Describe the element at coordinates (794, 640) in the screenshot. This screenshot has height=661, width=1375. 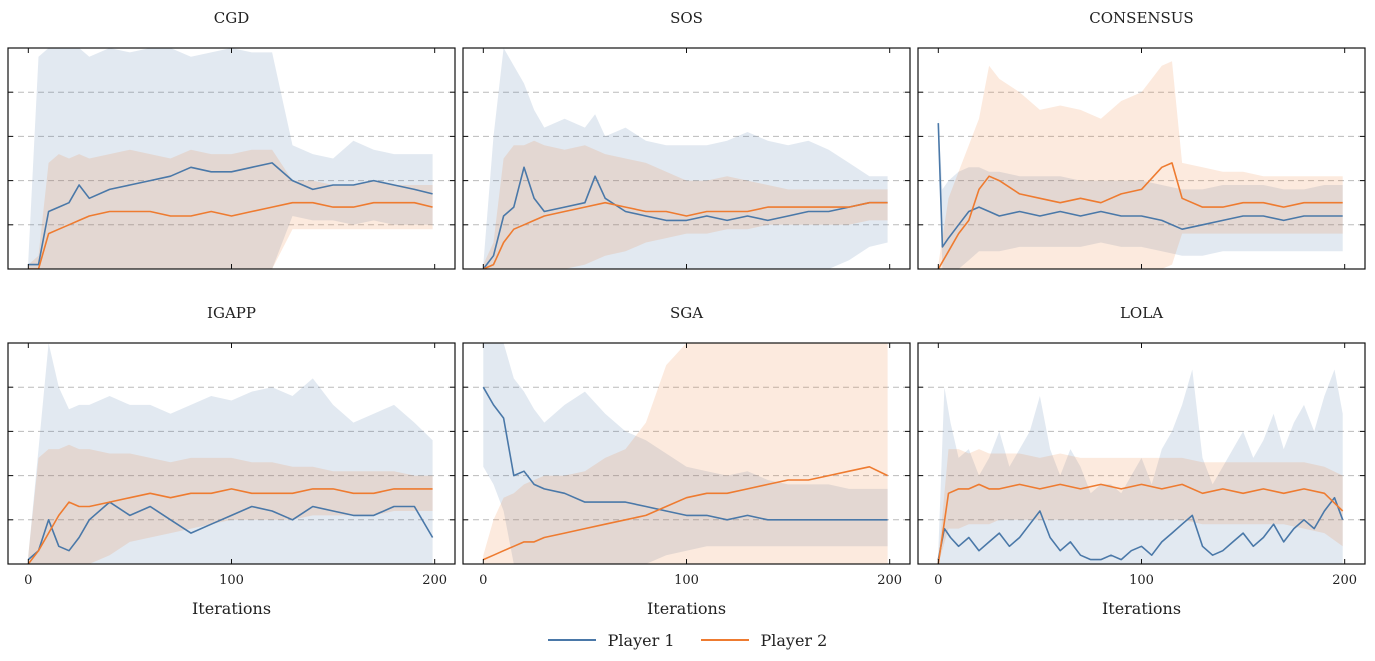
I see `legend-label-player-2: Player 2` at that location.